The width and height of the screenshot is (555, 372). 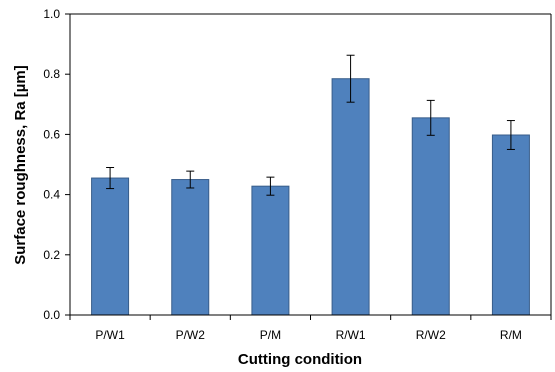 What do you see at coordinates (511, 335) in the screenshot?
I see `x-tick-label: R/M` at bounding box center [511, 335].